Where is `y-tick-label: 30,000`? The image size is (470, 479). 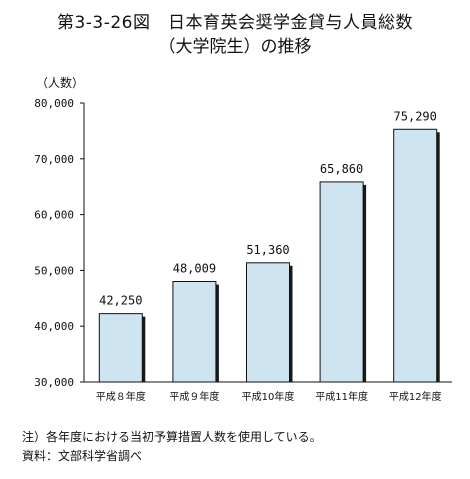 y-tick-label: 30,000 is located at coordinates (54, 382).